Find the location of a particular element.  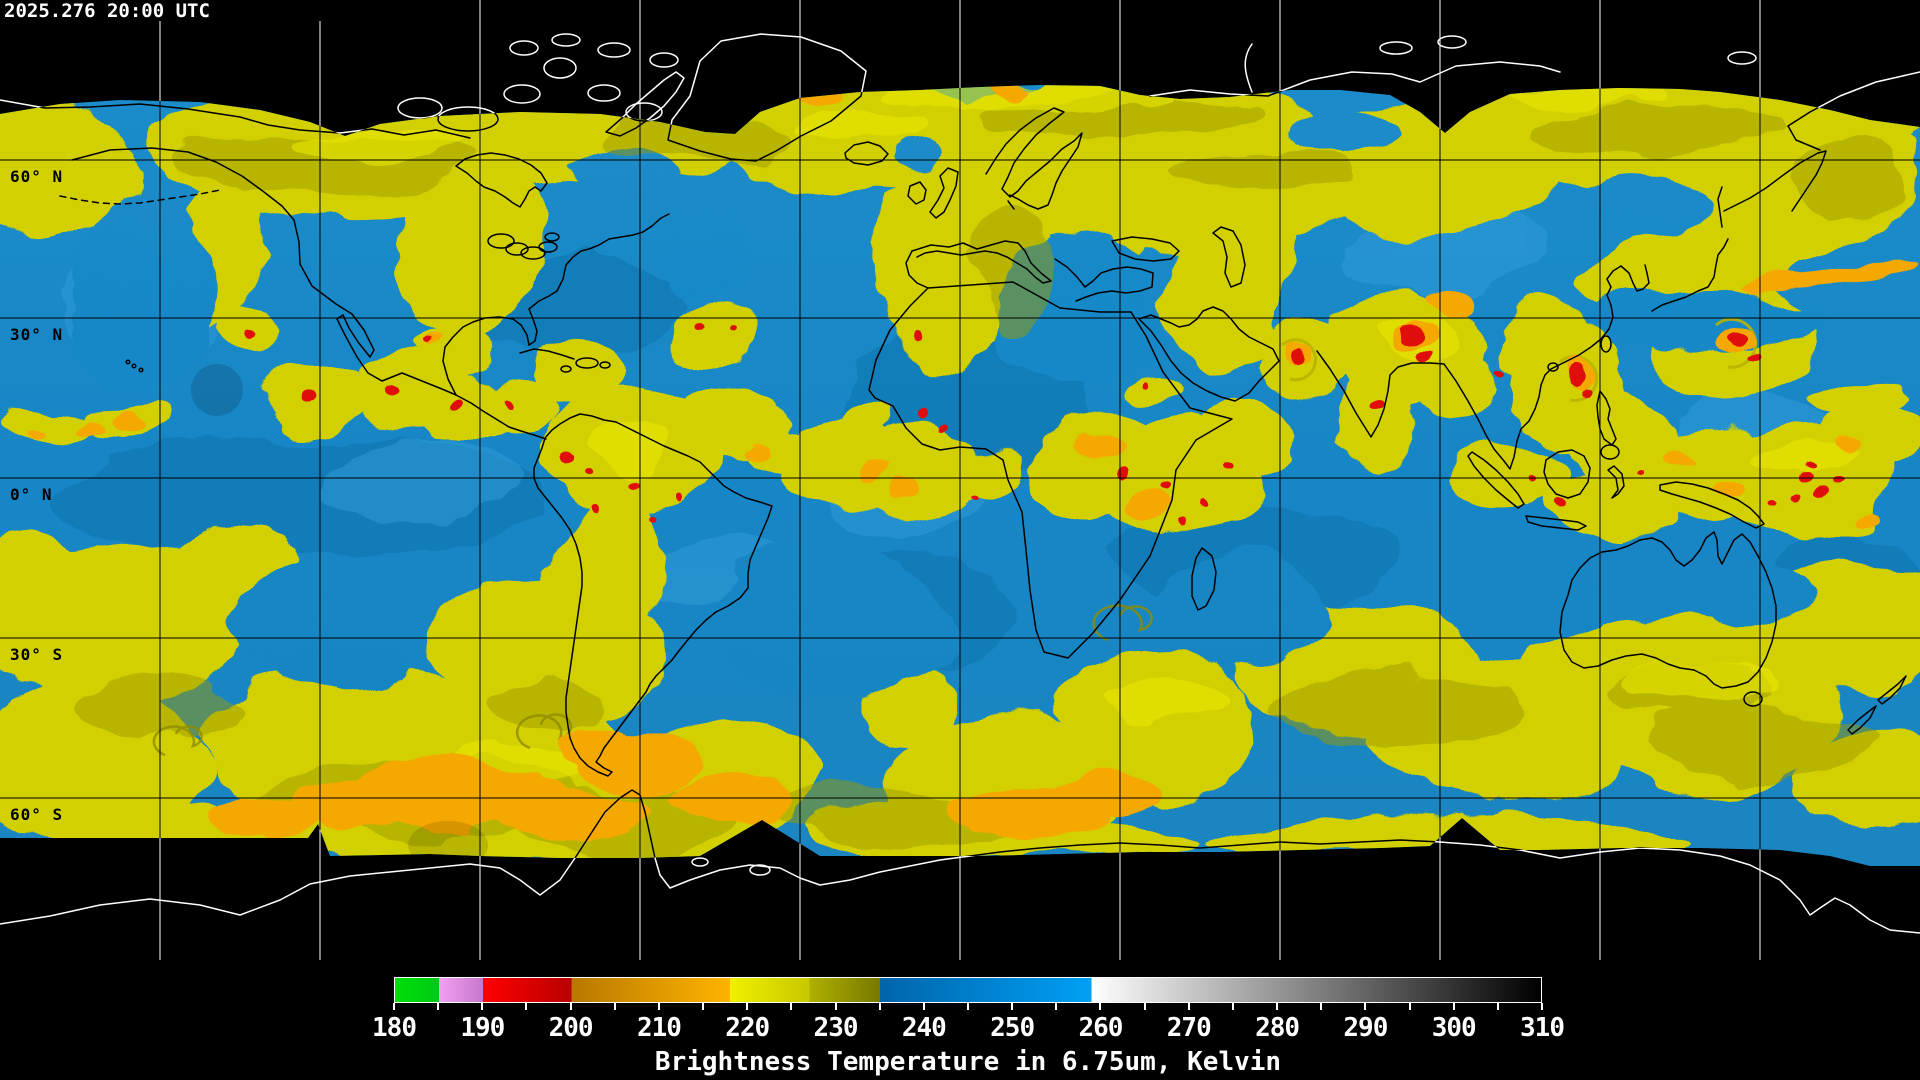

colorbar-tick-label: 250 is located at coordinates (1012, 1028).